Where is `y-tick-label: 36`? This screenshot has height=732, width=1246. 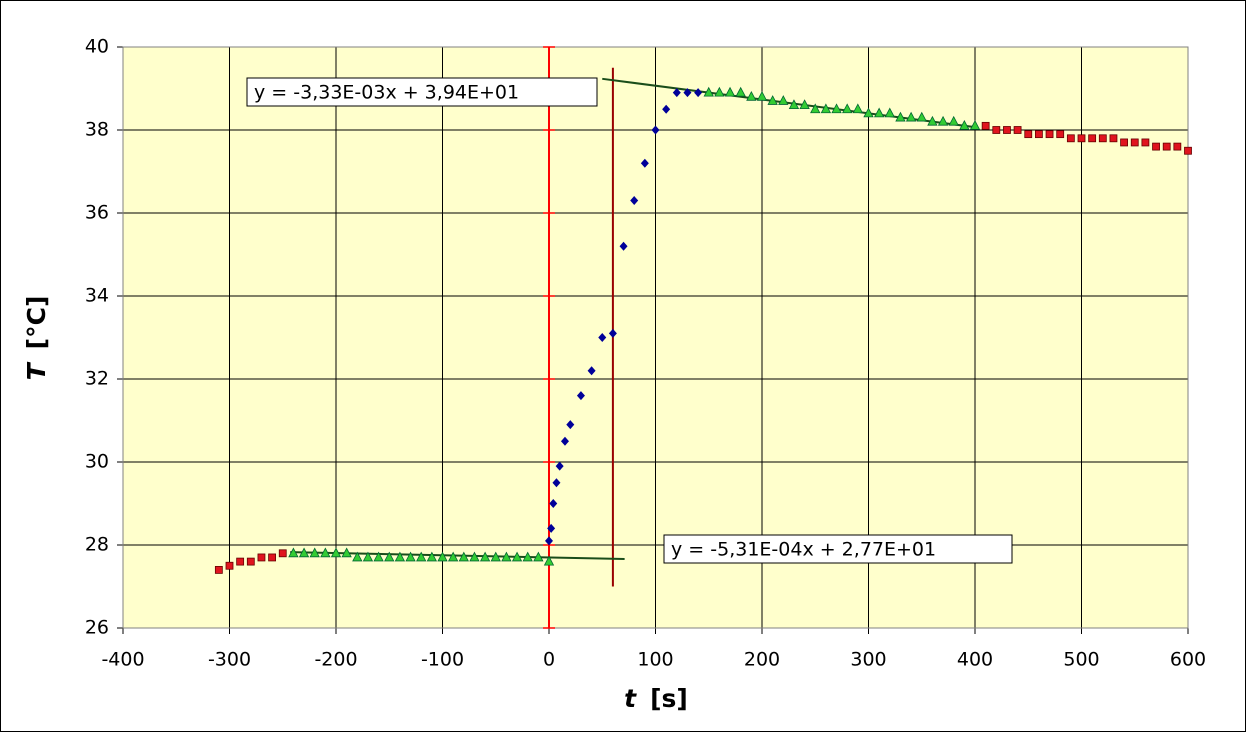 y-tick-label: 36 is located at coordinates (97, 213).